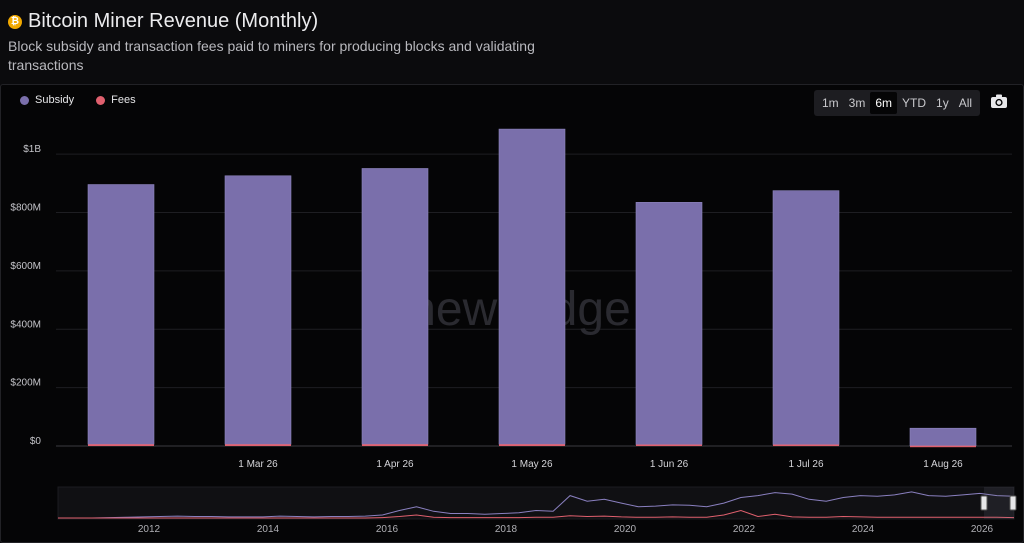 The image size is (1024, 543). I want to click on legend-item-fees: Fees, so click(116, 100).